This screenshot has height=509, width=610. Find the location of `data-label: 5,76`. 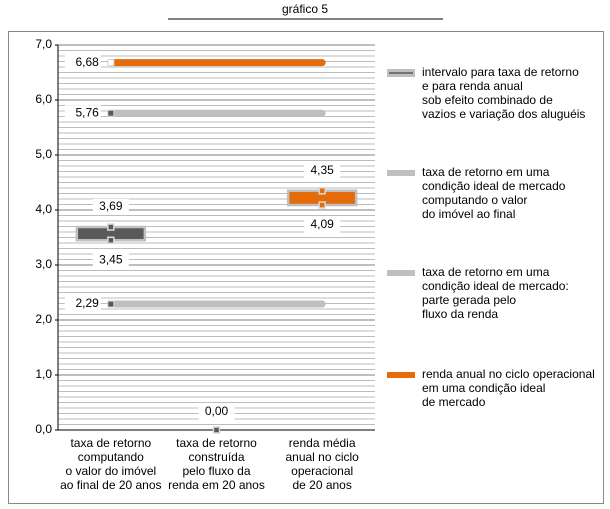

data-label: 5,76 is located at coordinates (87, 112).